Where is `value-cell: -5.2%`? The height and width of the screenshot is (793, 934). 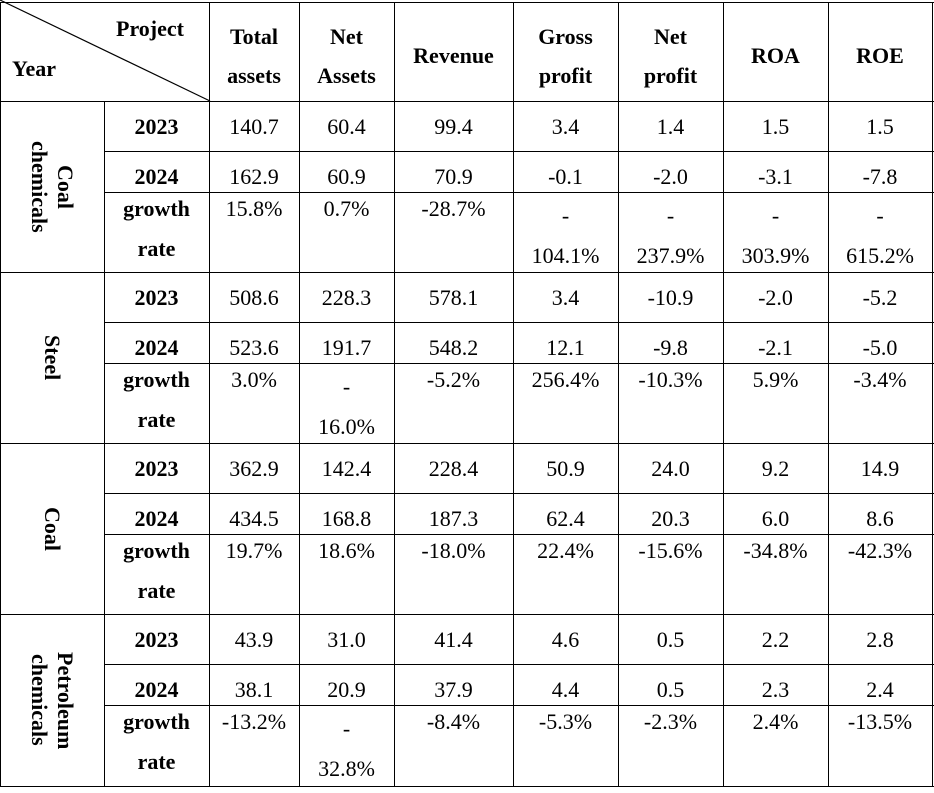 value-cell: -5.2% is located at coordinates (453, 379).